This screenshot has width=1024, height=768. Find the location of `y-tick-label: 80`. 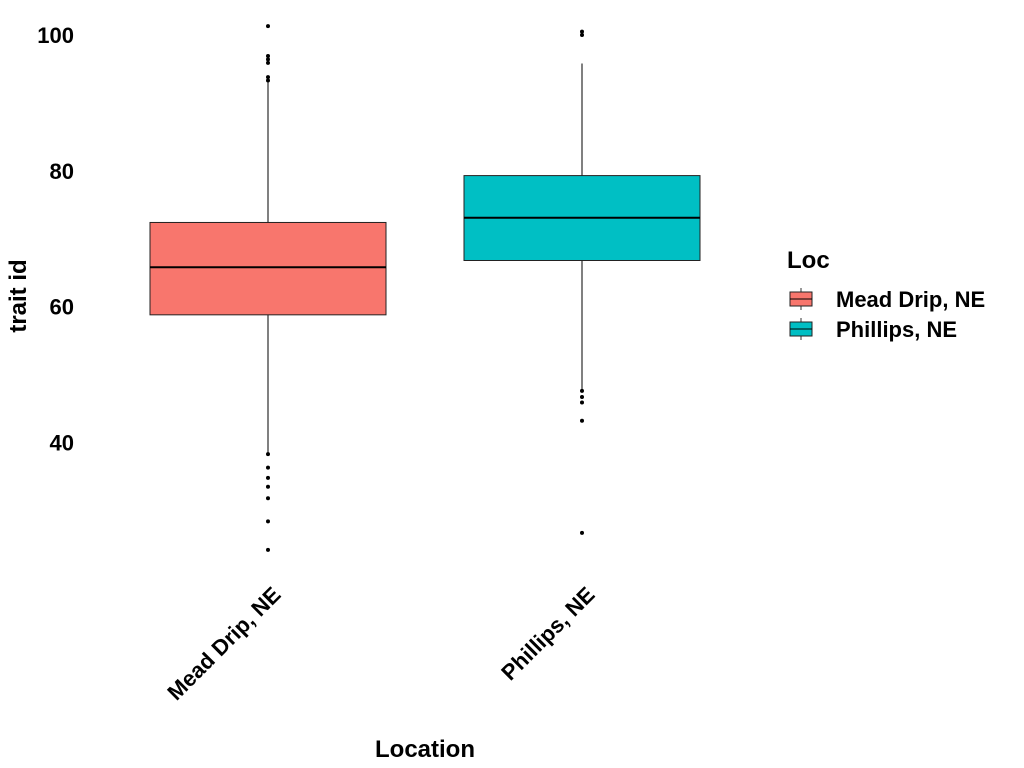

y-tick-label: 80 is located at coordinates (62, 171).